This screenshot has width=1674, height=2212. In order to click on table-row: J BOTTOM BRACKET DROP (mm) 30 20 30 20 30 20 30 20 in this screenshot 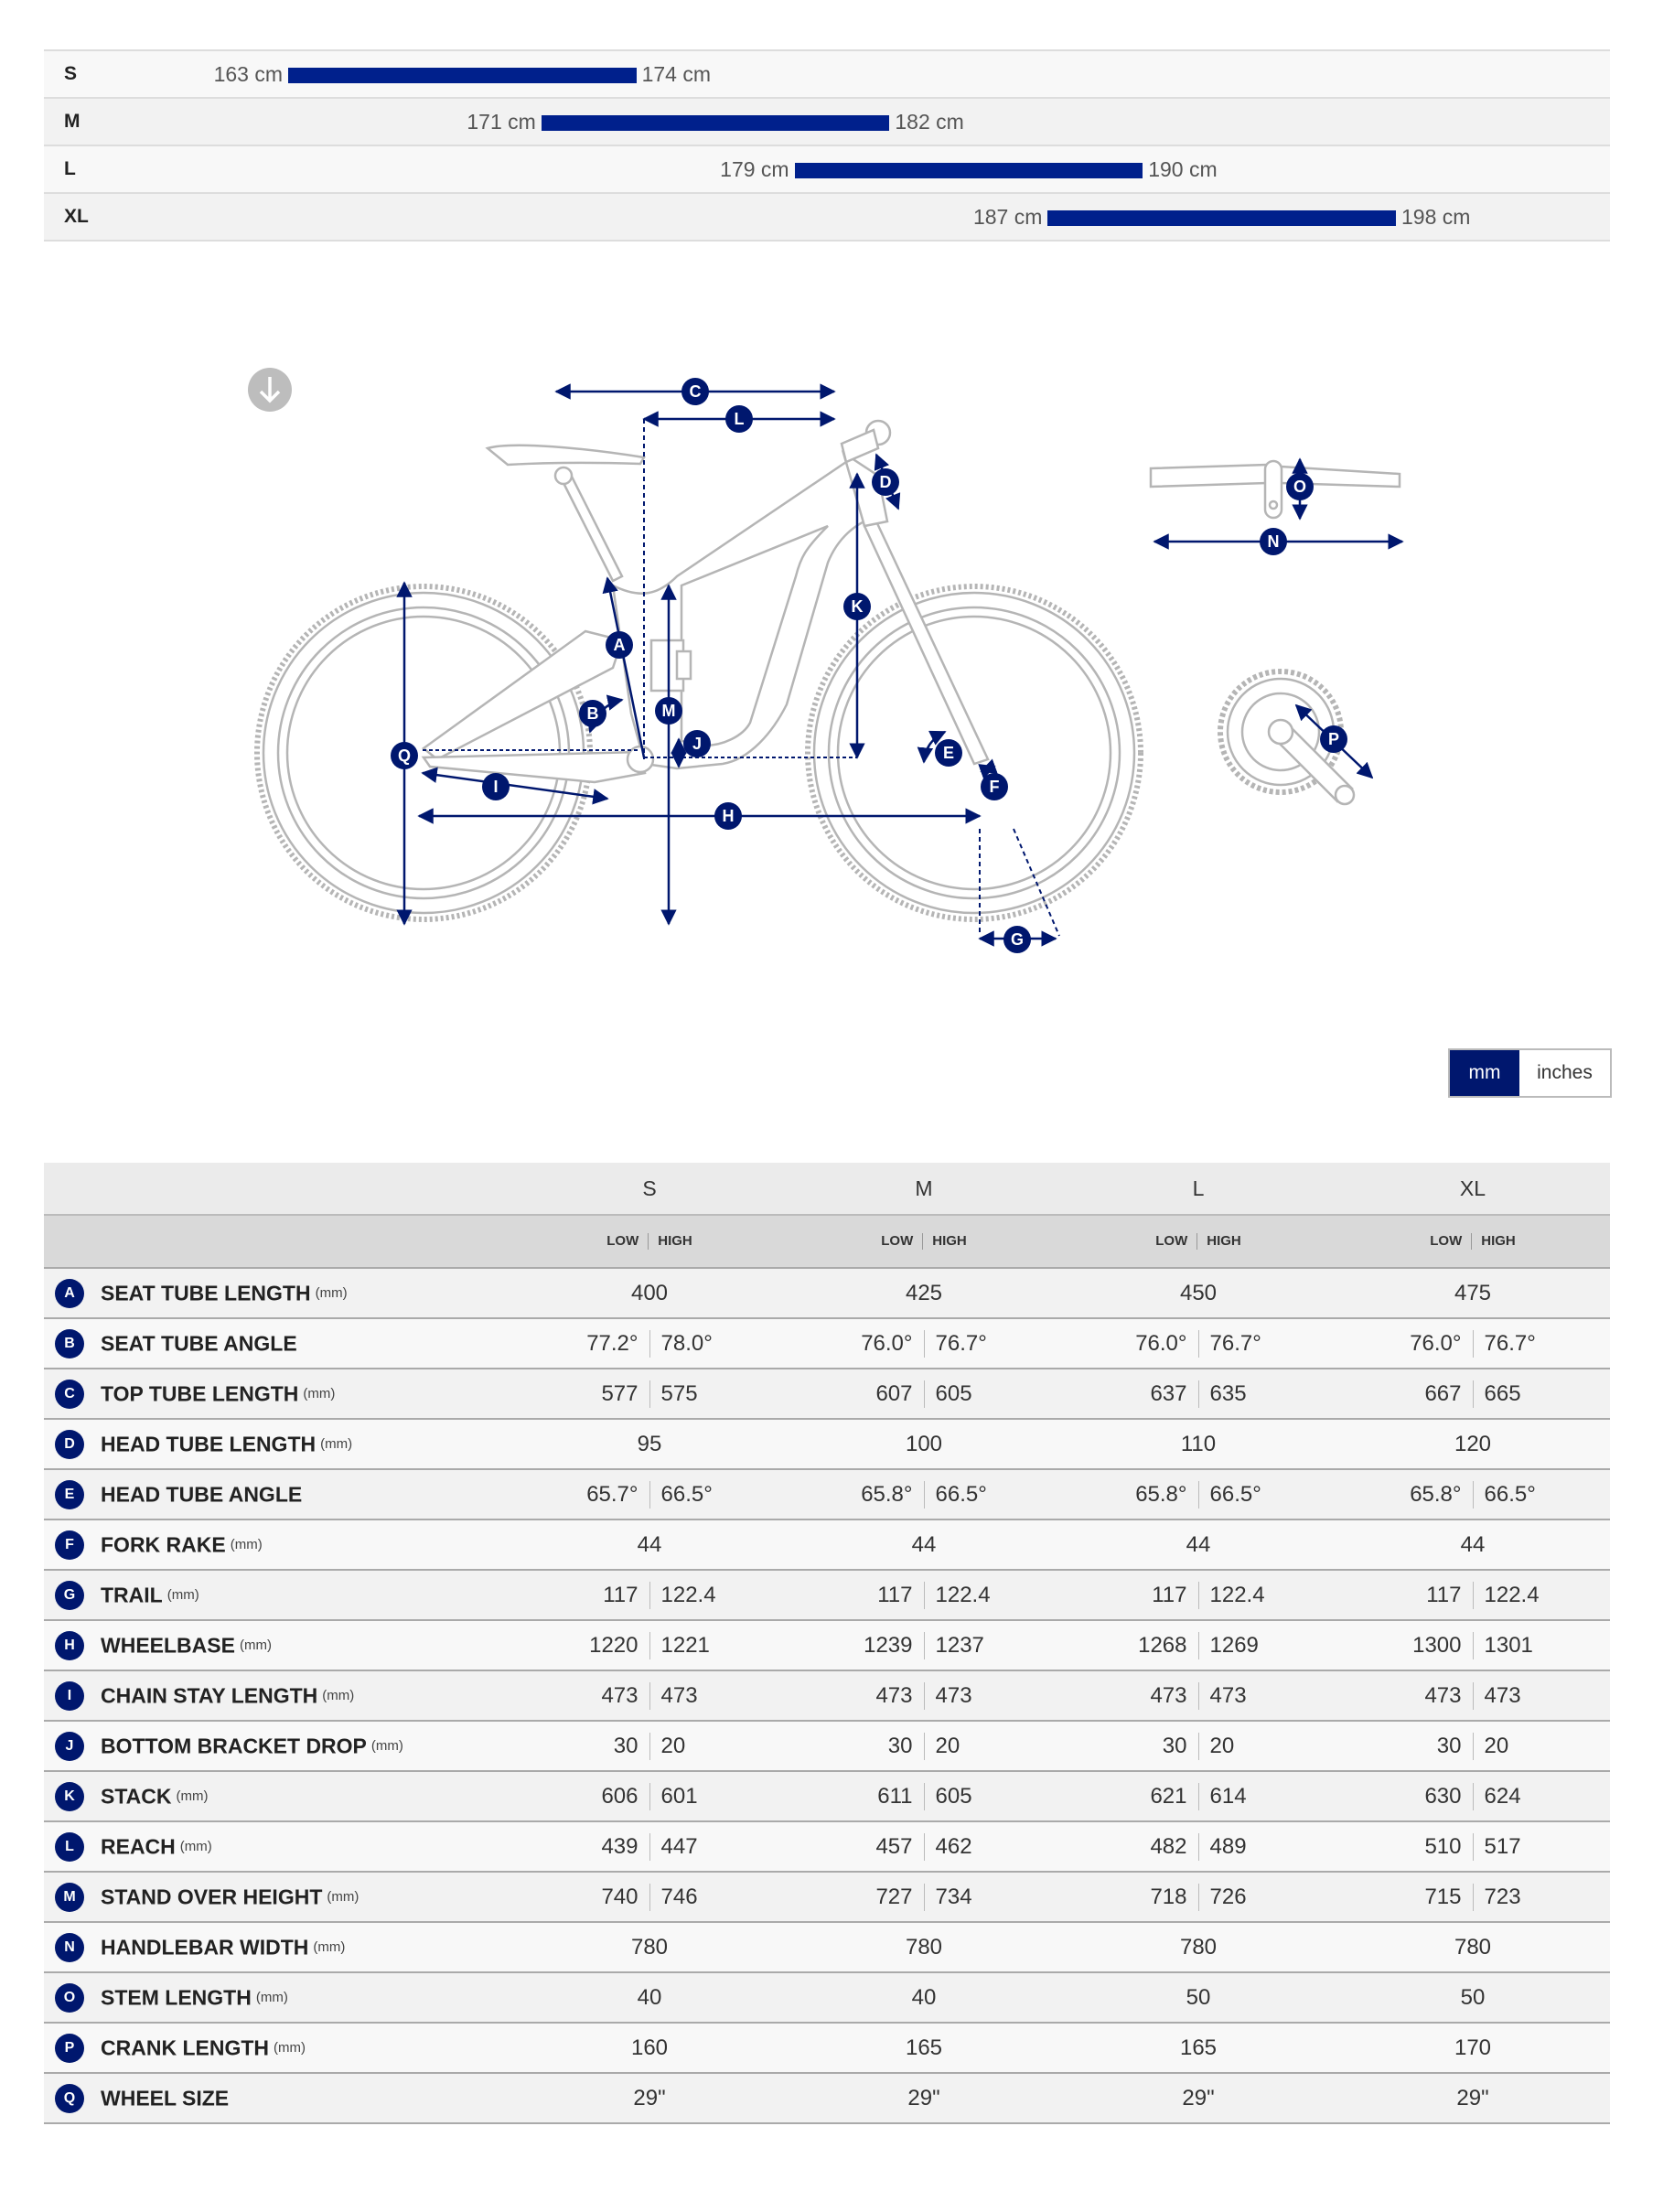, I will do `click(827, 1746)`.